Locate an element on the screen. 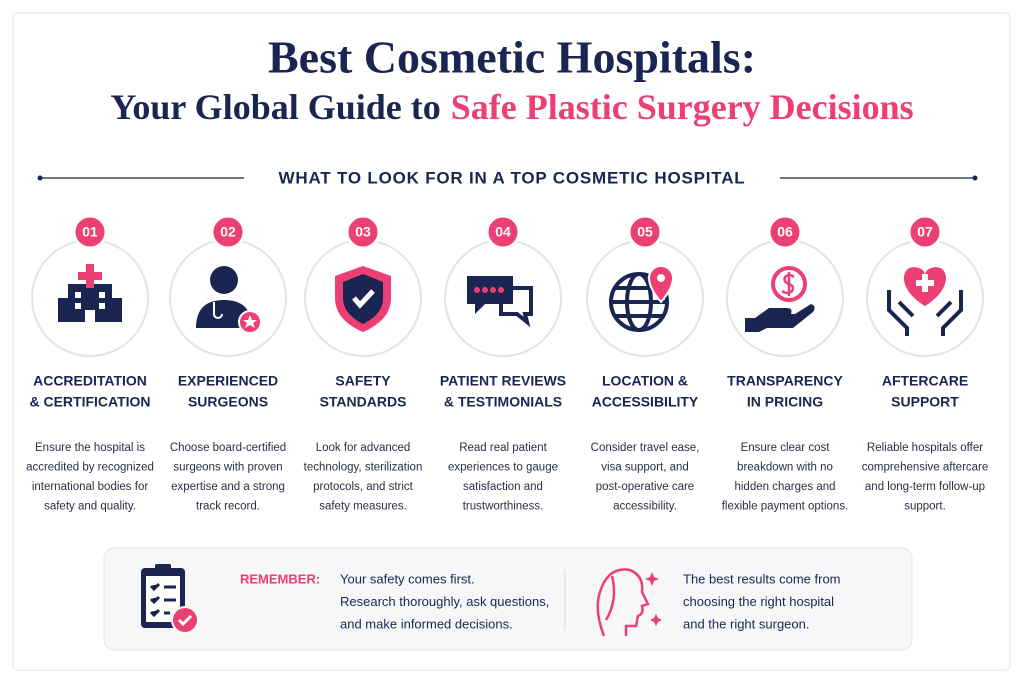 This screenshot has height=683, width=1024. remember-text: and make informed decisions. is located at coordinates (426, 623).